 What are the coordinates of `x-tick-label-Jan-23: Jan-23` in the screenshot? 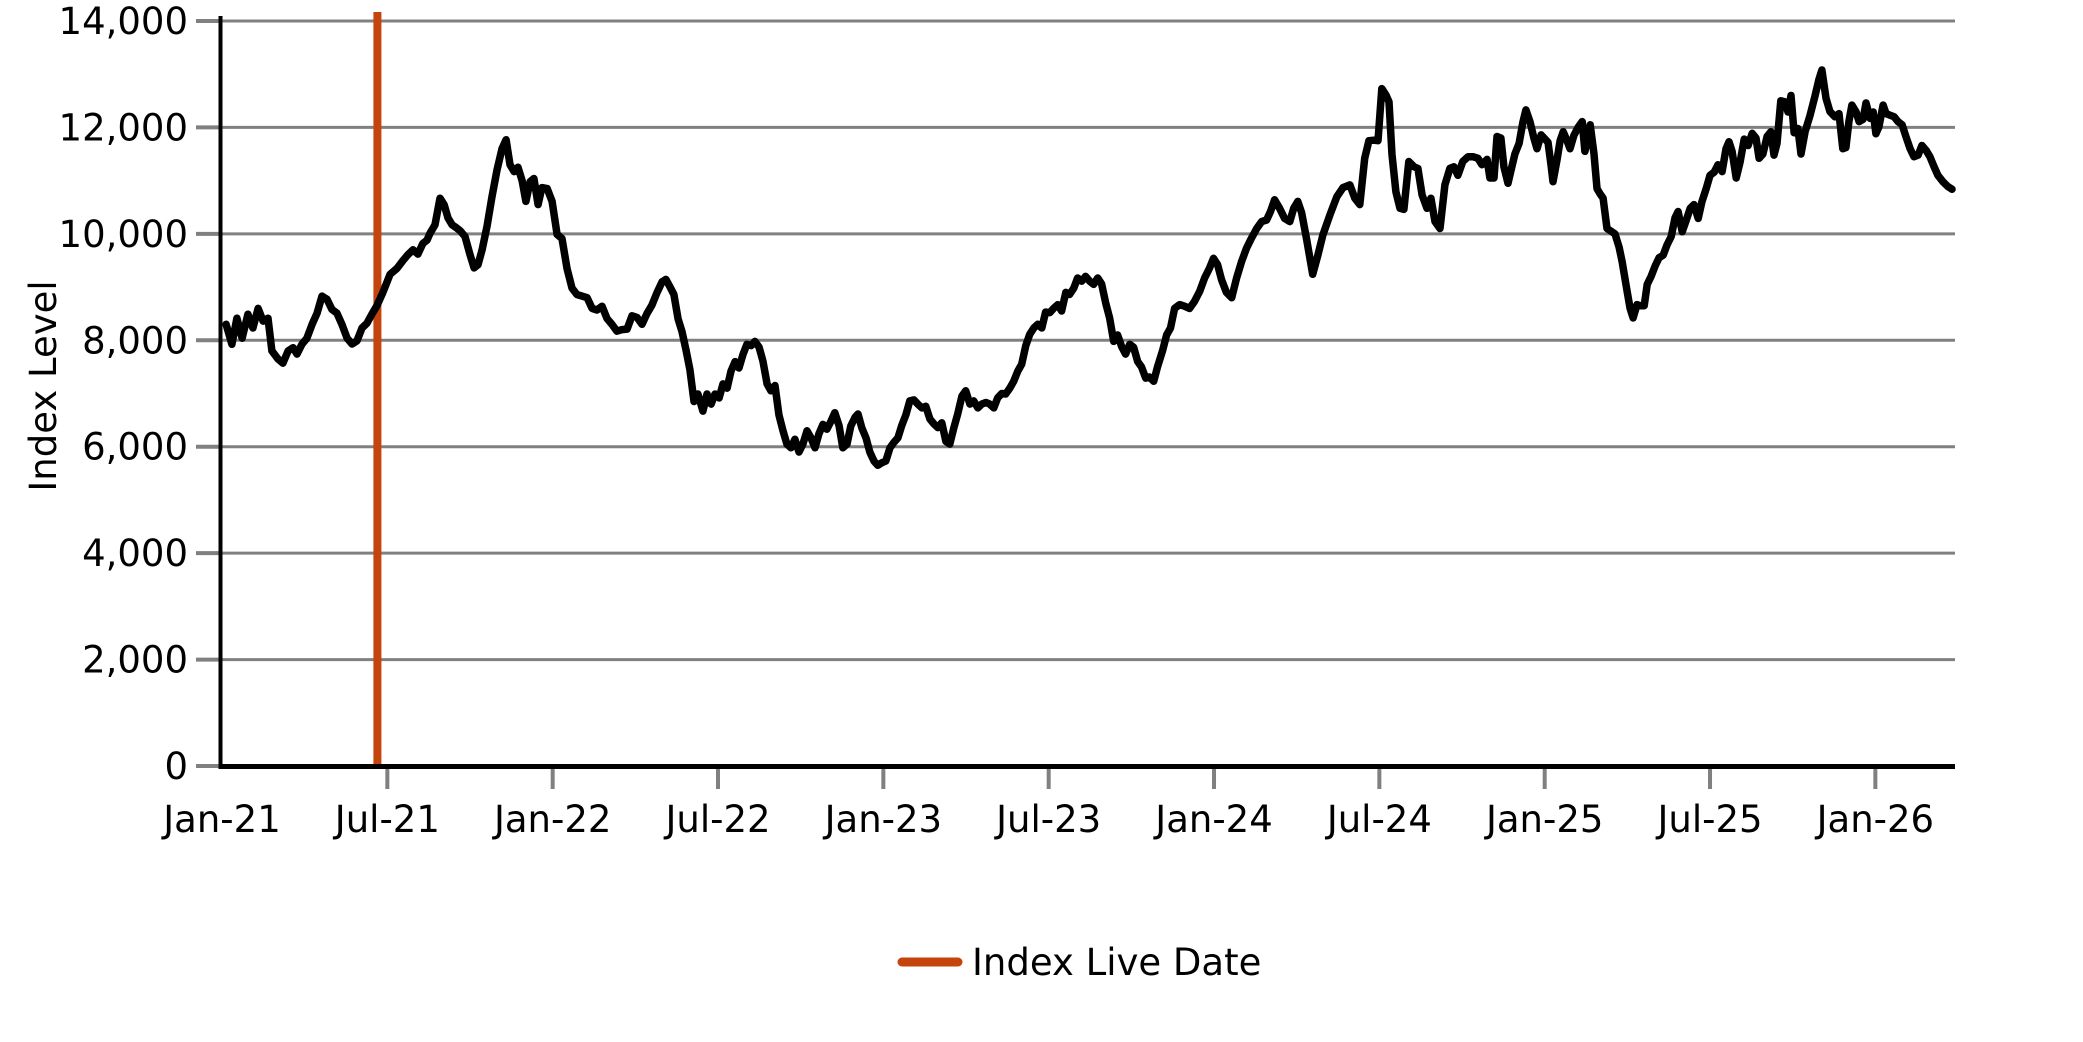 It's located at (882, 819).